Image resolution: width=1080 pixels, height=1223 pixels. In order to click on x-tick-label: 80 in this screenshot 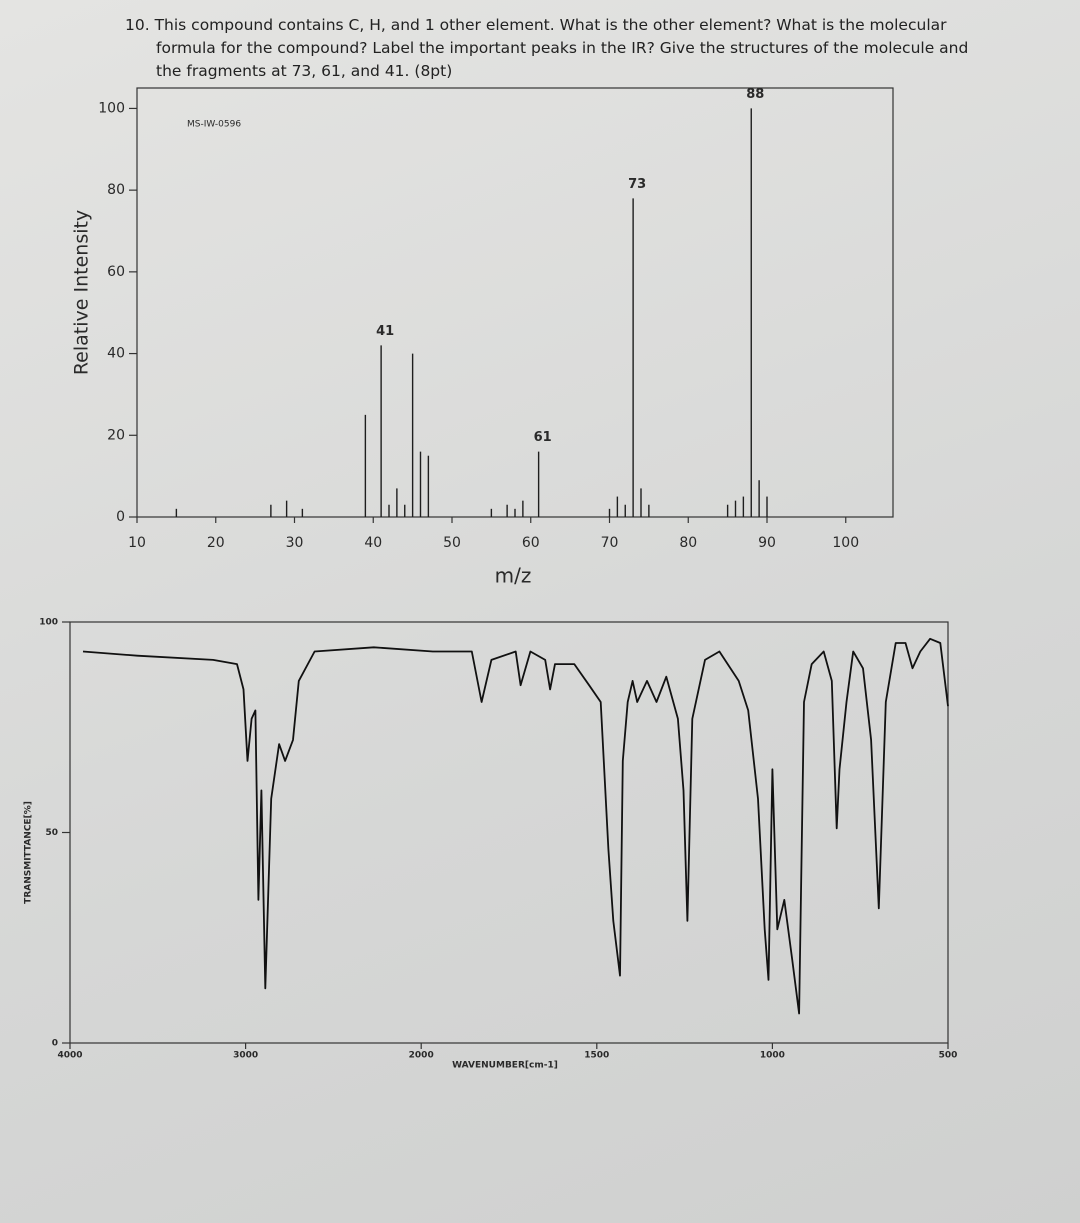, I will do `click(688, 543)`.